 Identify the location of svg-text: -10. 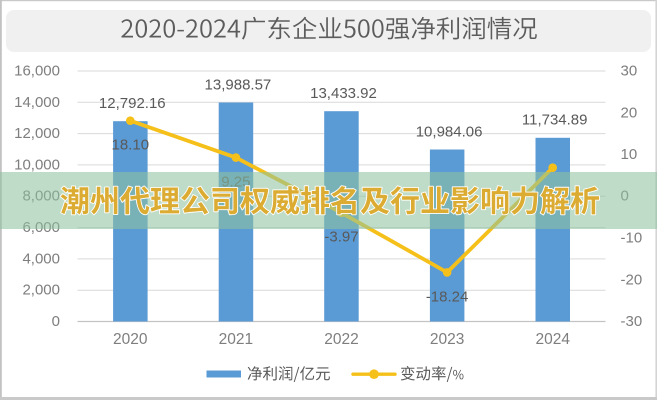
(632, 238).